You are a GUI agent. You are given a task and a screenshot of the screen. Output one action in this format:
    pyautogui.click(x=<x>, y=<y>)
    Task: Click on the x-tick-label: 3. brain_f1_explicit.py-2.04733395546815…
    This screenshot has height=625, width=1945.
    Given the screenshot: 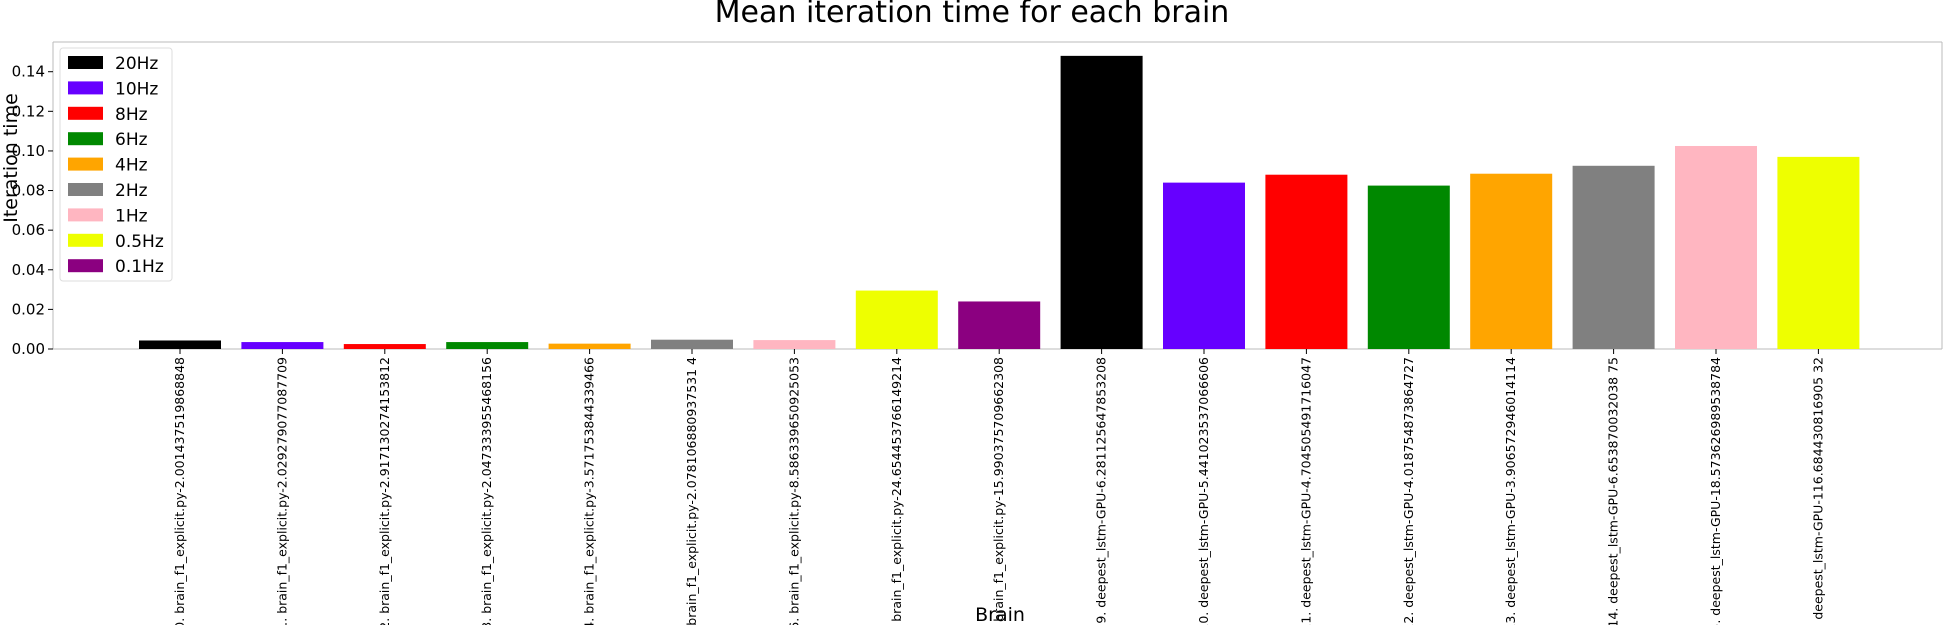 What is the action you would take?
    pyautogui.click(x=486, y=491)
    